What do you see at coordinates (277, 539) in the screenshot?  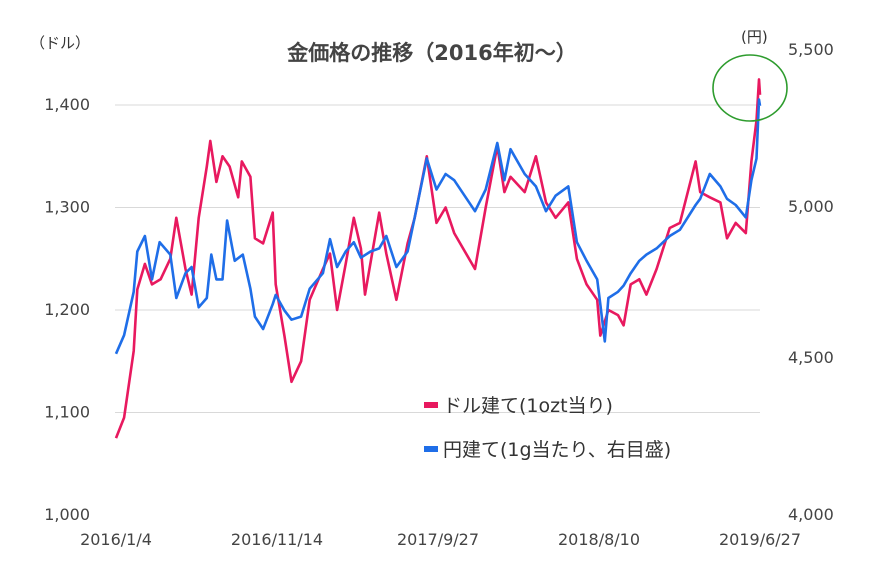 I see `x-tick-label: 2016/11/14` at bounding box center [277, 539].